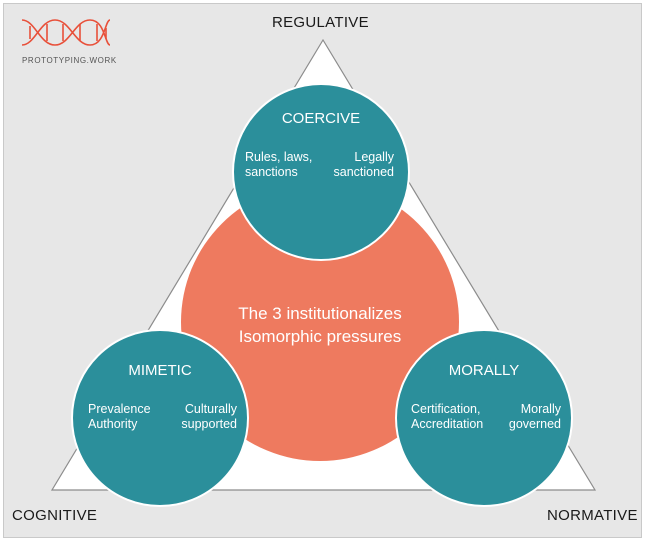  I want to click on coercive-right-text: Legally sanctioned, so click(354, 165).